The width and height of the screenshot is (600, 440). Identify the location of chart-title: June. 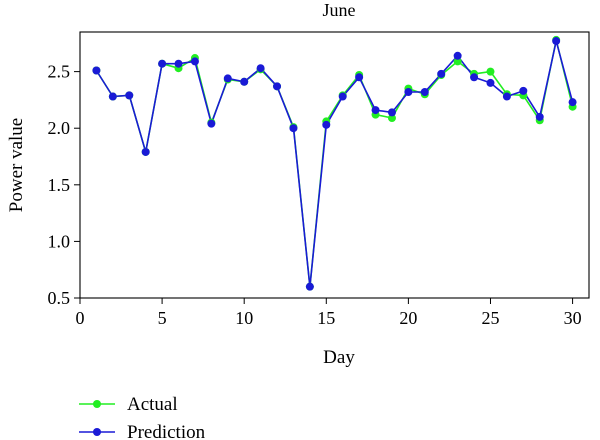
(339, 10).